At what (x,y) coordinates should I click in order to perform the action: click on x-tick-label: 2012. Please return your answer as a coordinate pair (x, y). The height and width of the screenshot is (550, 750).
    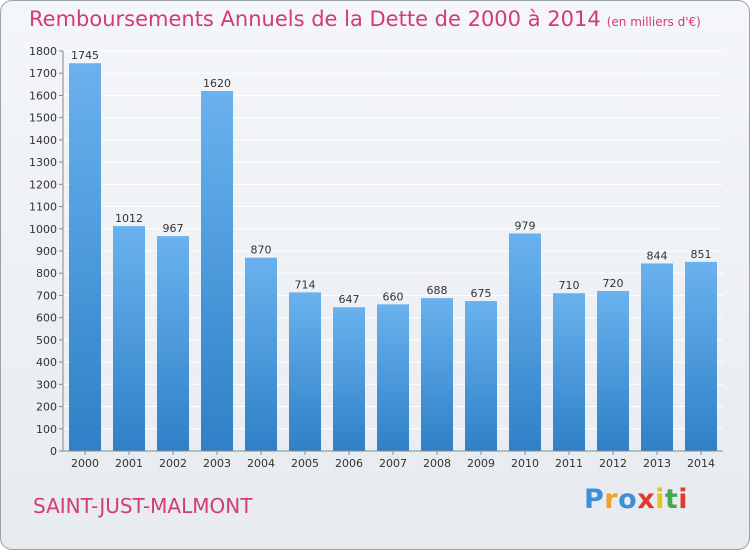
    Looking at the image, I should click on (613, 463).